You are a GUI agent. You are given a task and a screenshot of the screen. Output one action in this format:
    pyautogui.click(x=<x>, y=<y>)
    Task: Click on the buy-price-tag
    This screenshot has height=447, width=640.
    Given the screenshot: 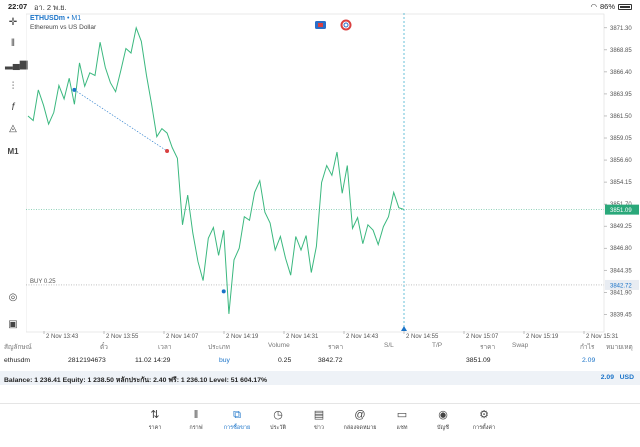 What is the action you would take?
    pyautogui.click(x=622, y=284)
    